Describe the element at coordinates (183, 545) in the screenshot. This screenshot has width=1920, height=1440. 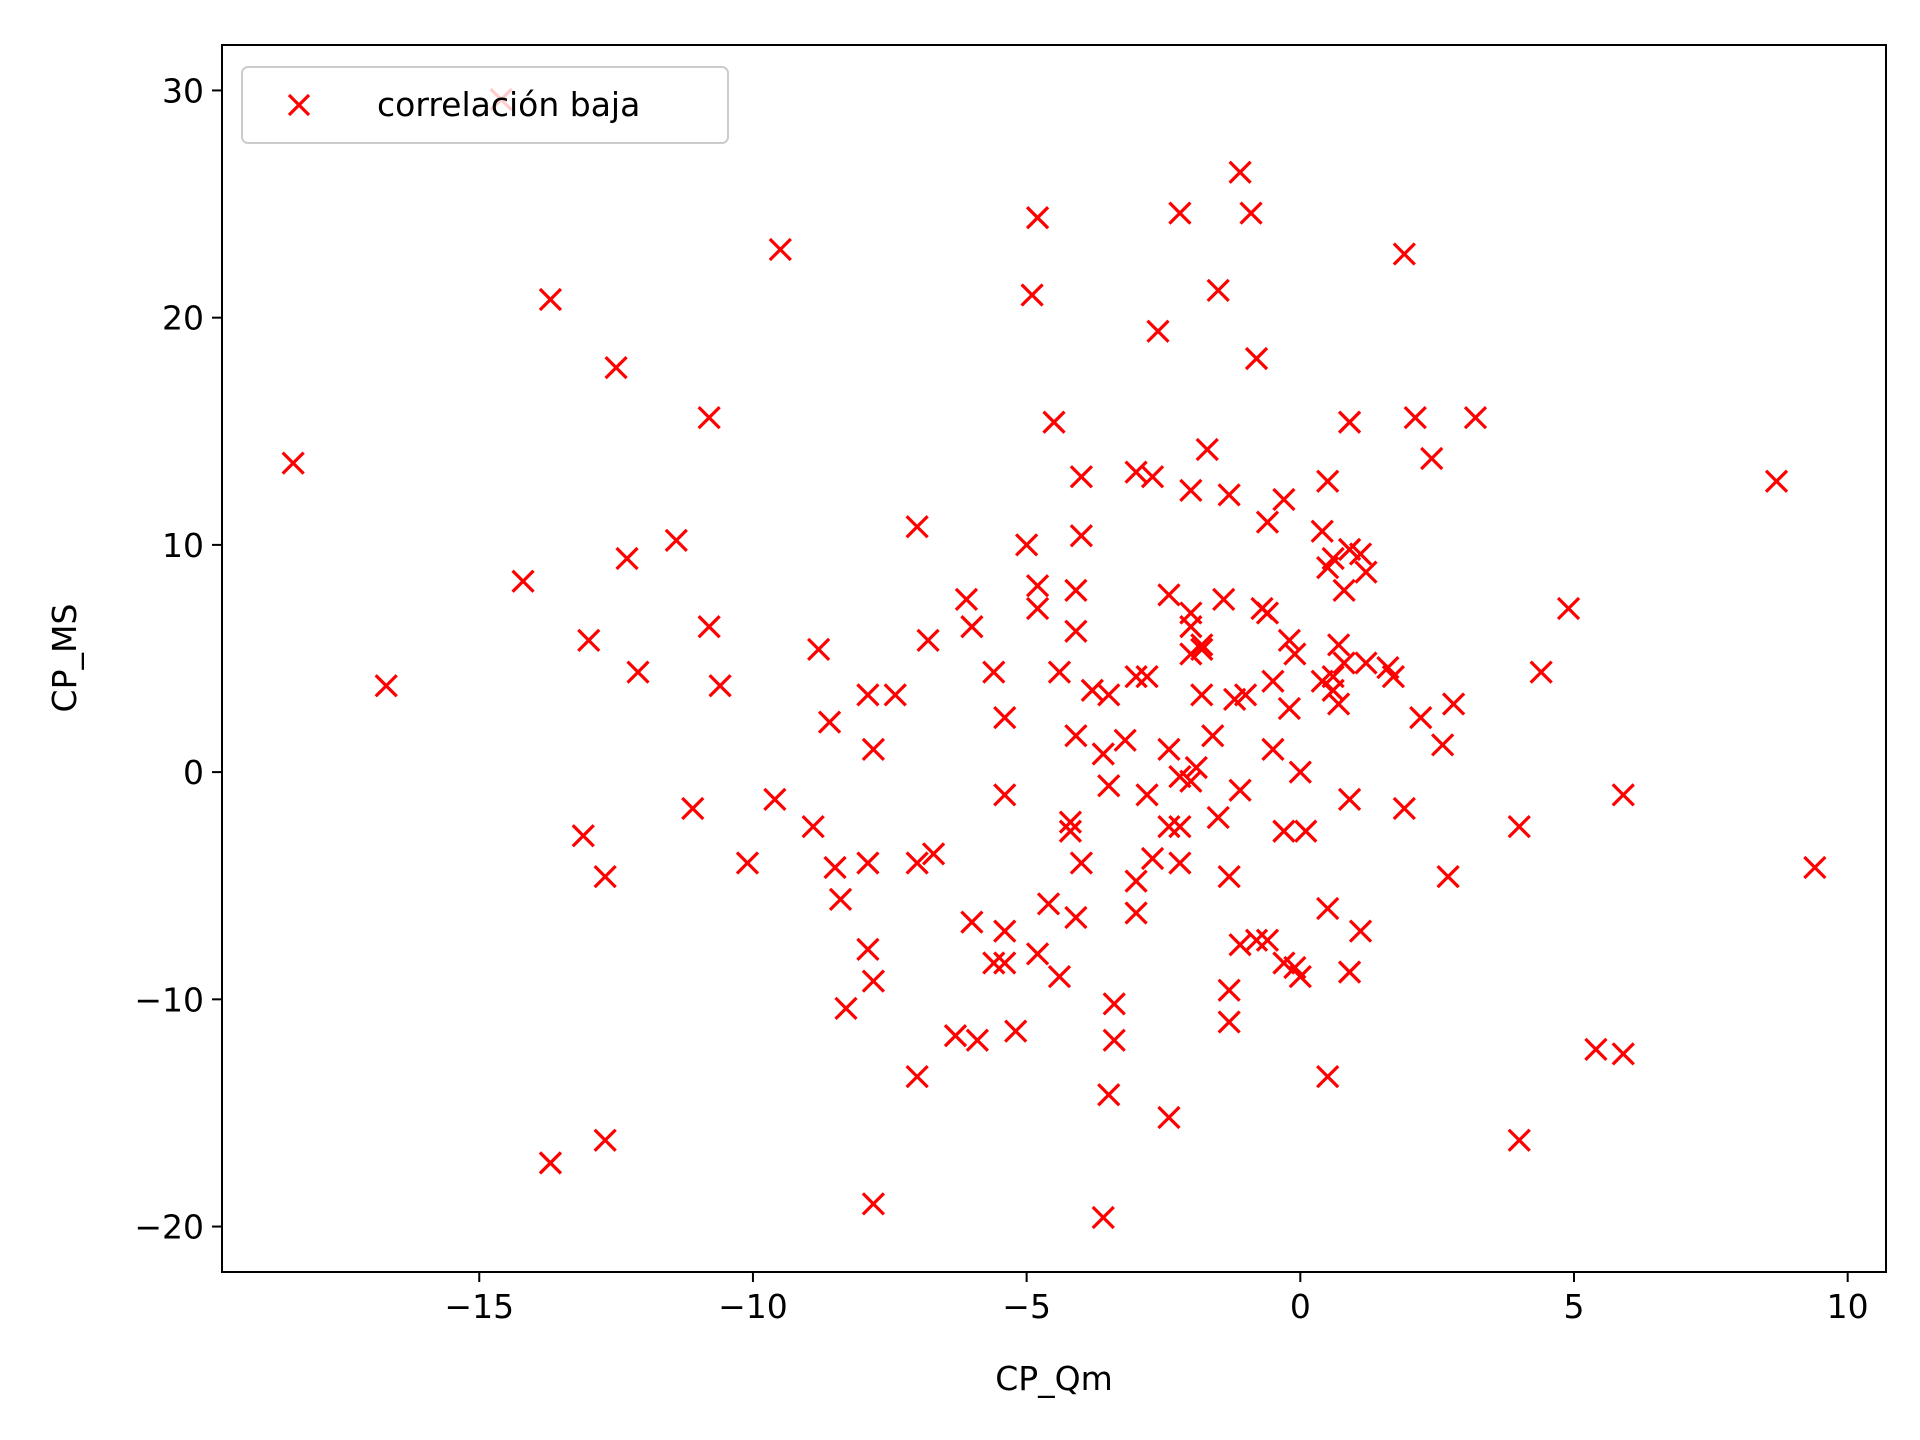
I see `y-tick-label: 10` at that location.